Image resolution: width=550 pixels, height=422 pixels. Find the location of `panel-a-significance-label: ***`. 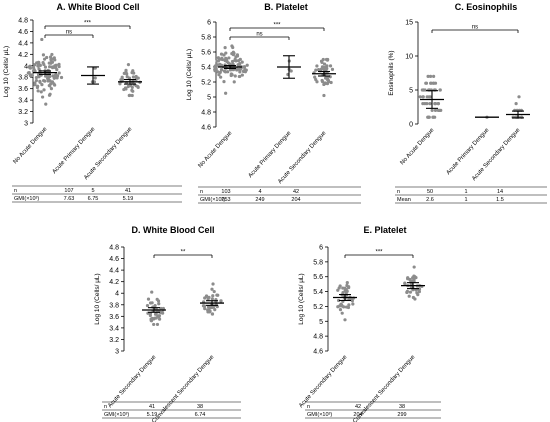

panel-a-significance-label: *** is located at coordinates (88, 24).